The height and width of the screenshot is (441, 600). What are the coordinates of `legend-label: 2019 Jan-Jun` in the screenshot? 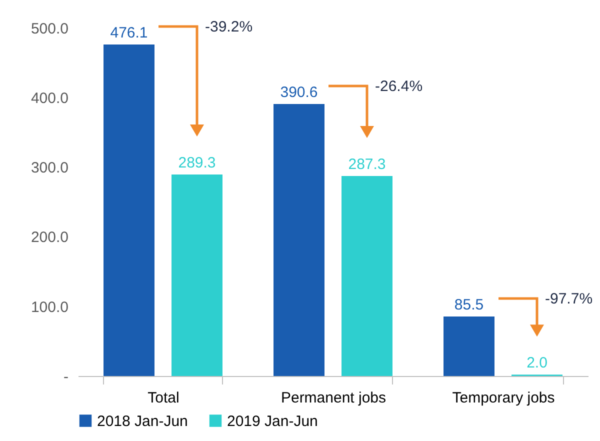 It's located at (272, 421).